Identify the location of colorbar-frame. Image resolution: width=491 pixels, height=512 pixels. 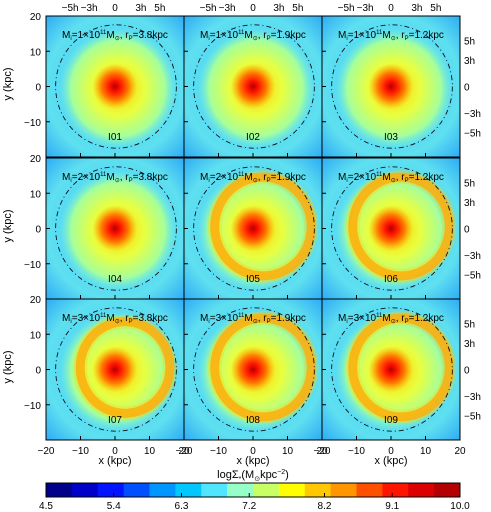
(253, 490).